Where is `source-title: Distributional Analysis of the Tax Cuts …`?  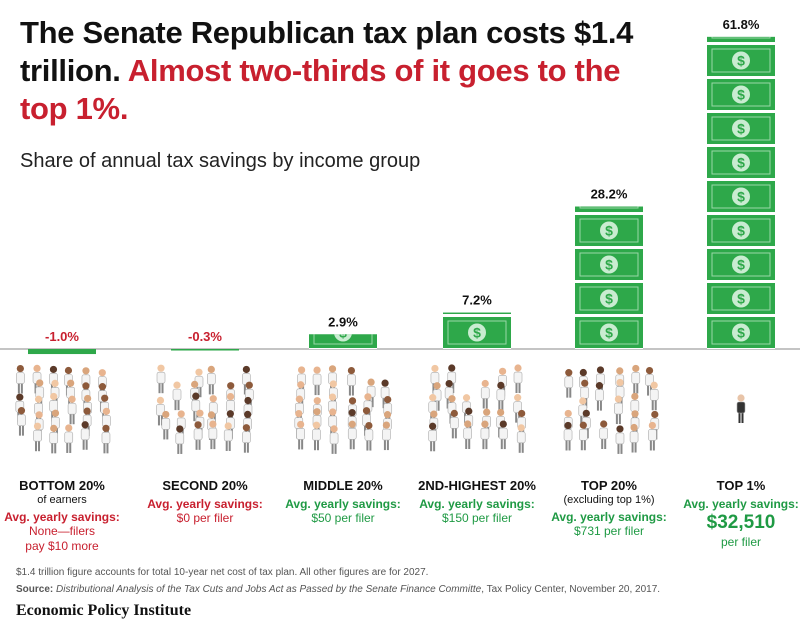
source-title: Distributional Analysis of the Tax Cuts … is located at coordinates (269, 589).